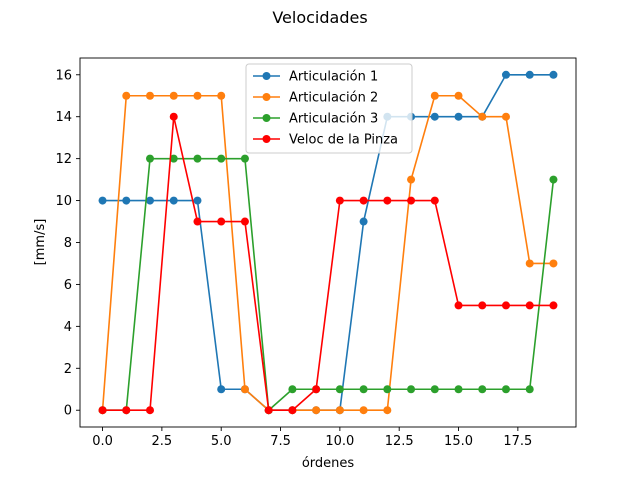  Describe the element at coordinates (399, 441) in the screenshot. I see `x-tick-label: 12.5` at that location.